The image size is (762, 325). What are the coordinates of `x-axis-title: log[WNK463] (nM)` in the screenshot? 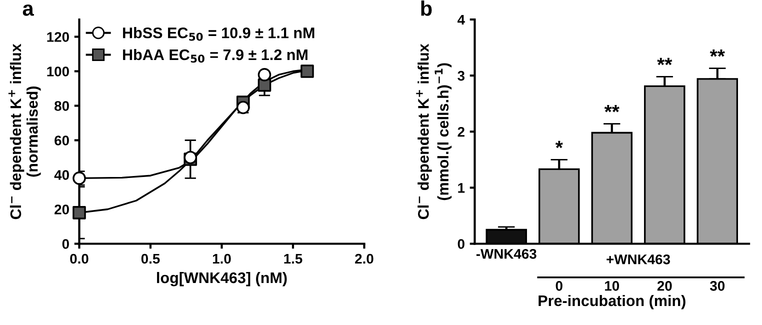 It's located at (222, 279).